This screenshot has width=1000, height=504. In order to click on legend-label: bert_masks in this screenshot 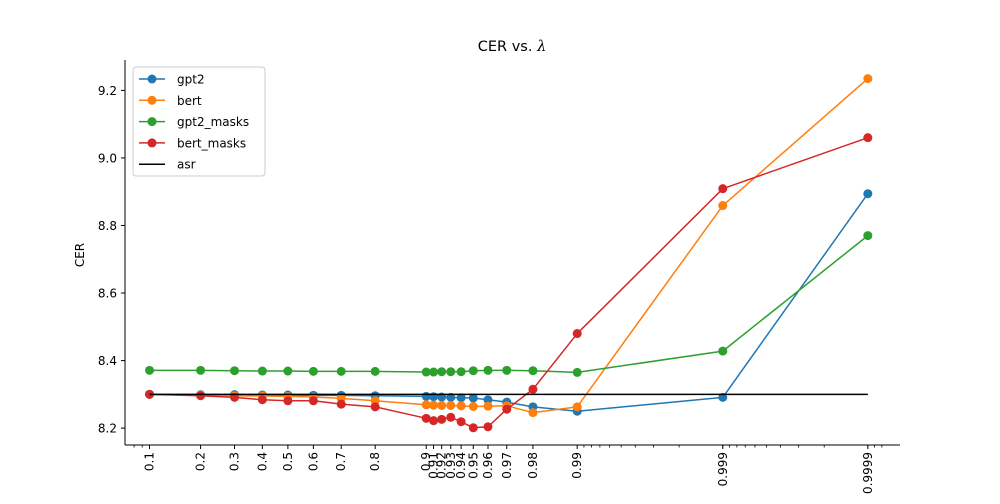, I will do `click(211, 143)`.